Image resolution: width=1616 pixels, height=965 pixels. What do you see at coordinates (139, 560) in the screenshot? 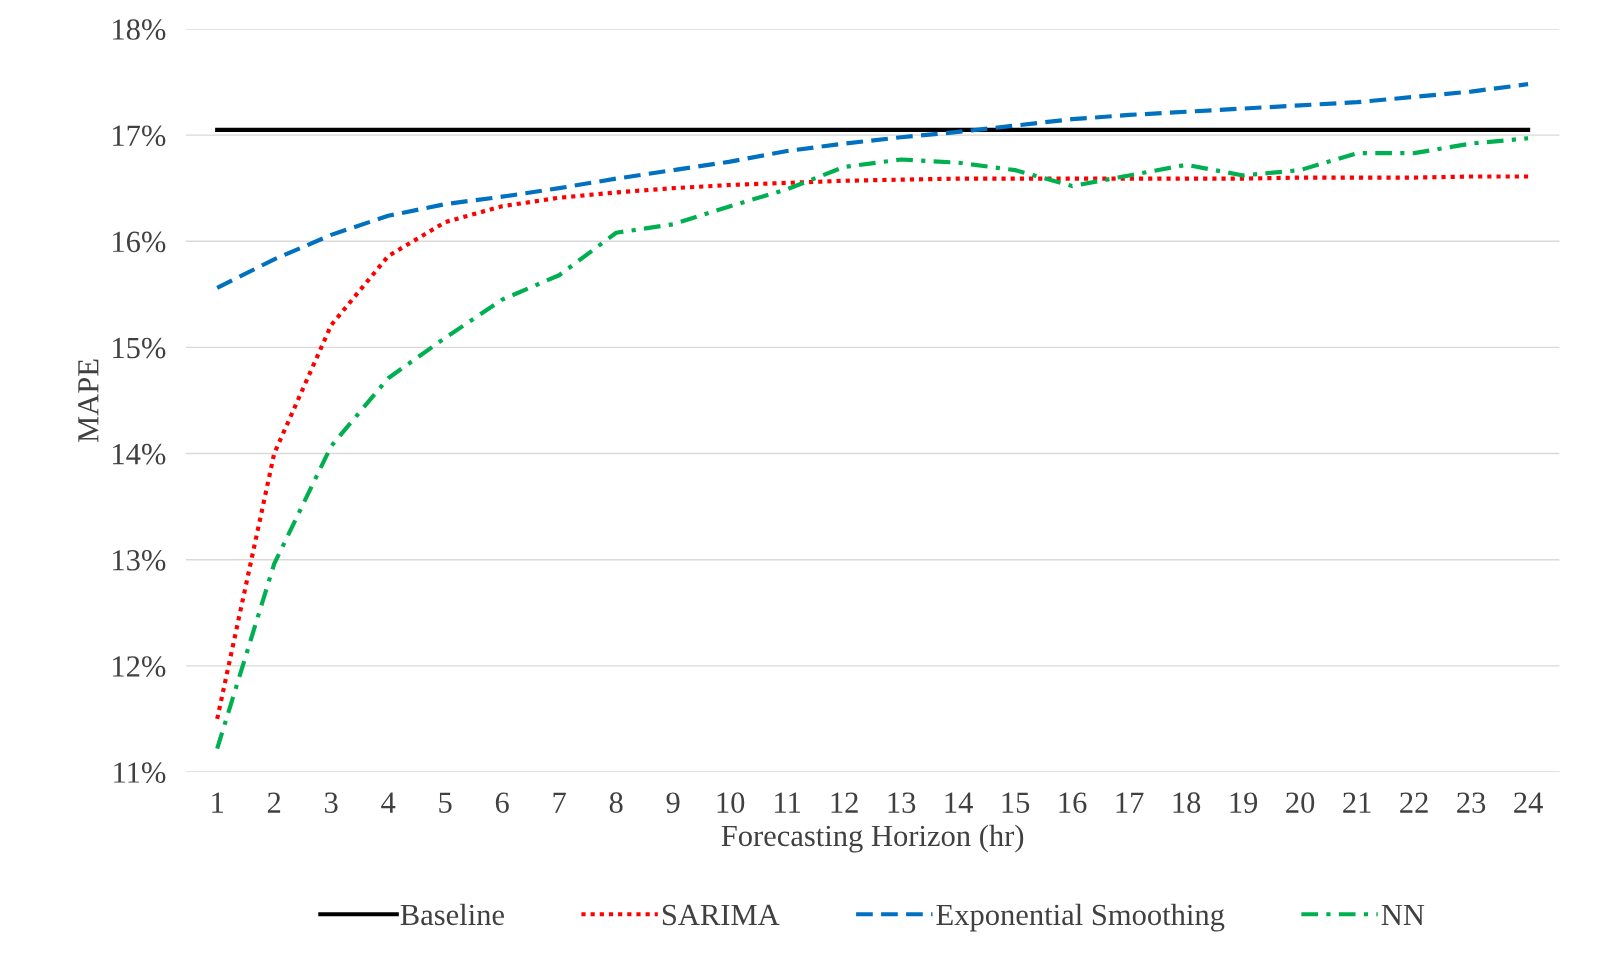
I see `y-tick-label: 13%` at bounding box center [139, 560].